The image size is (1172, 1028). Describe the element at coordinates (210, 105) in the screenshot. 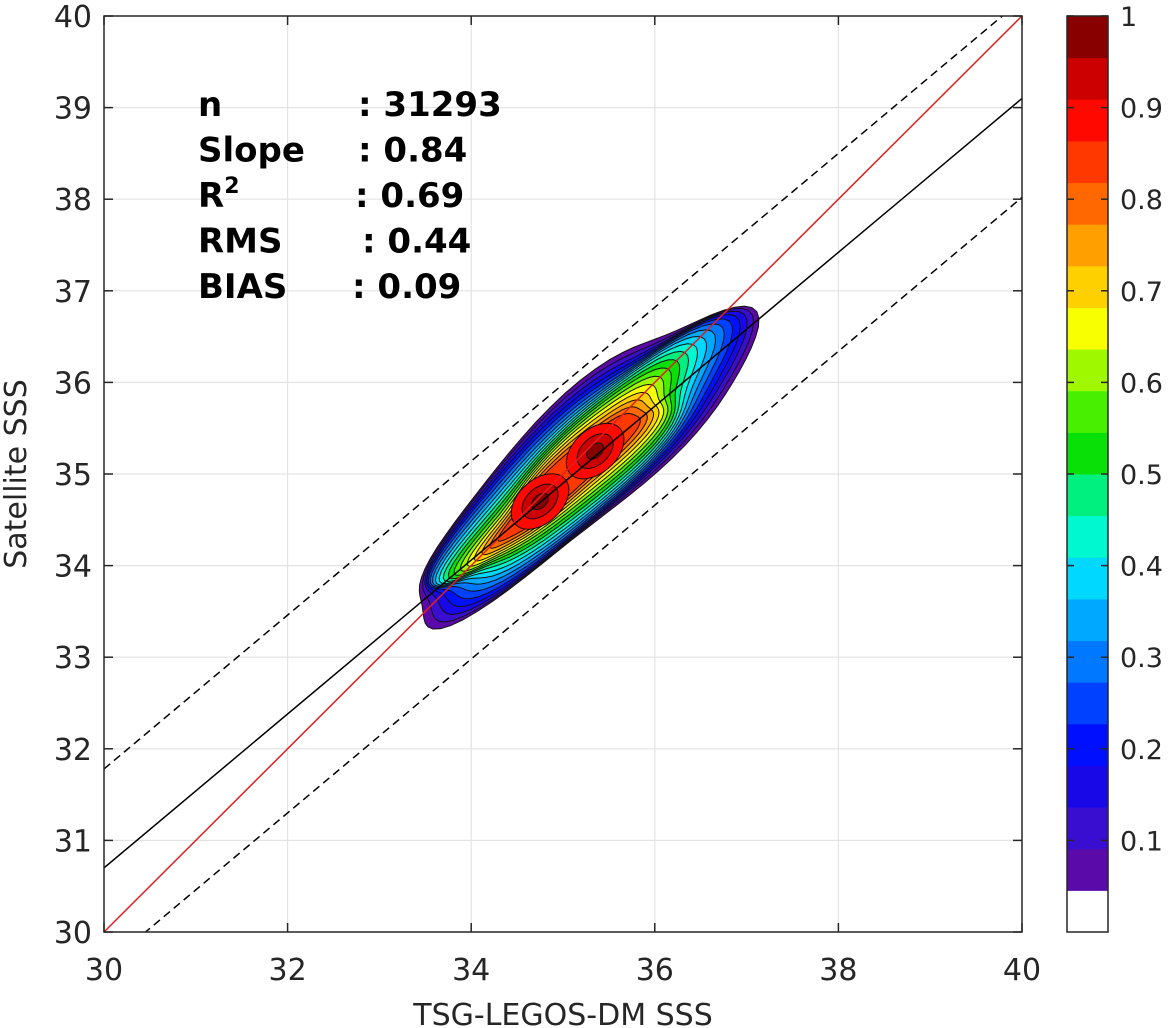

I see `stat-label-n: n` at that location.